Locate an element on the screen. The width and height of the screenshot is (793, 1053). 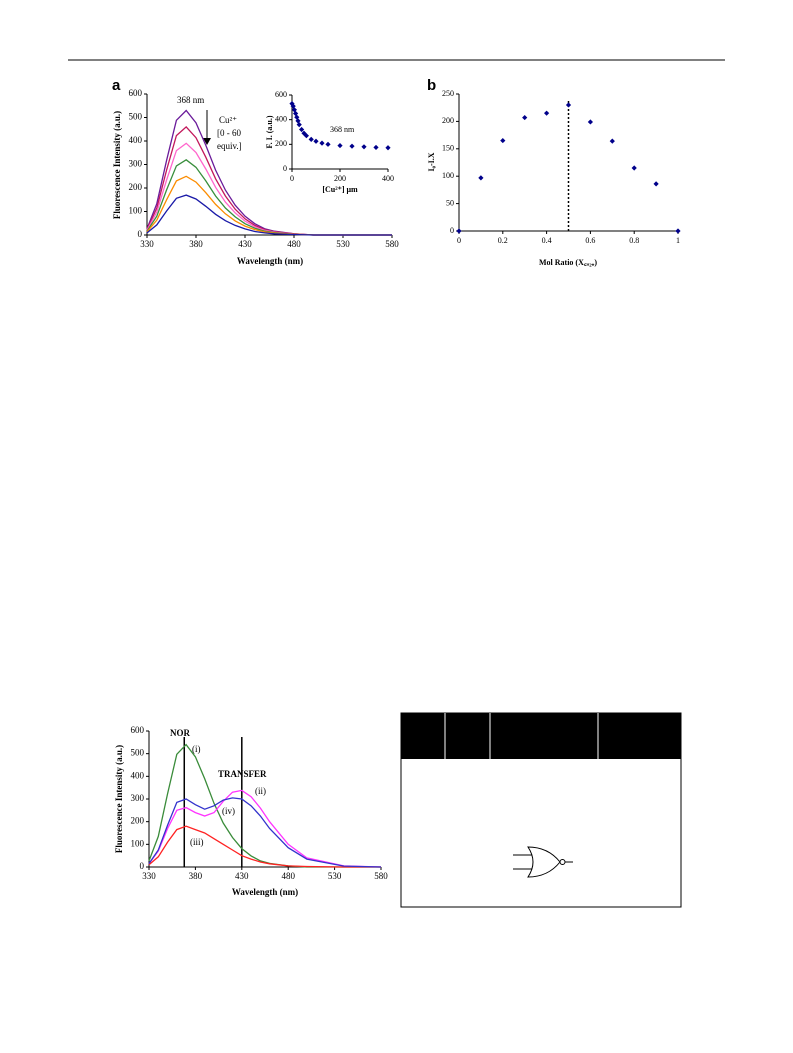
annotation: (i) is located at coordinates (196, 749).